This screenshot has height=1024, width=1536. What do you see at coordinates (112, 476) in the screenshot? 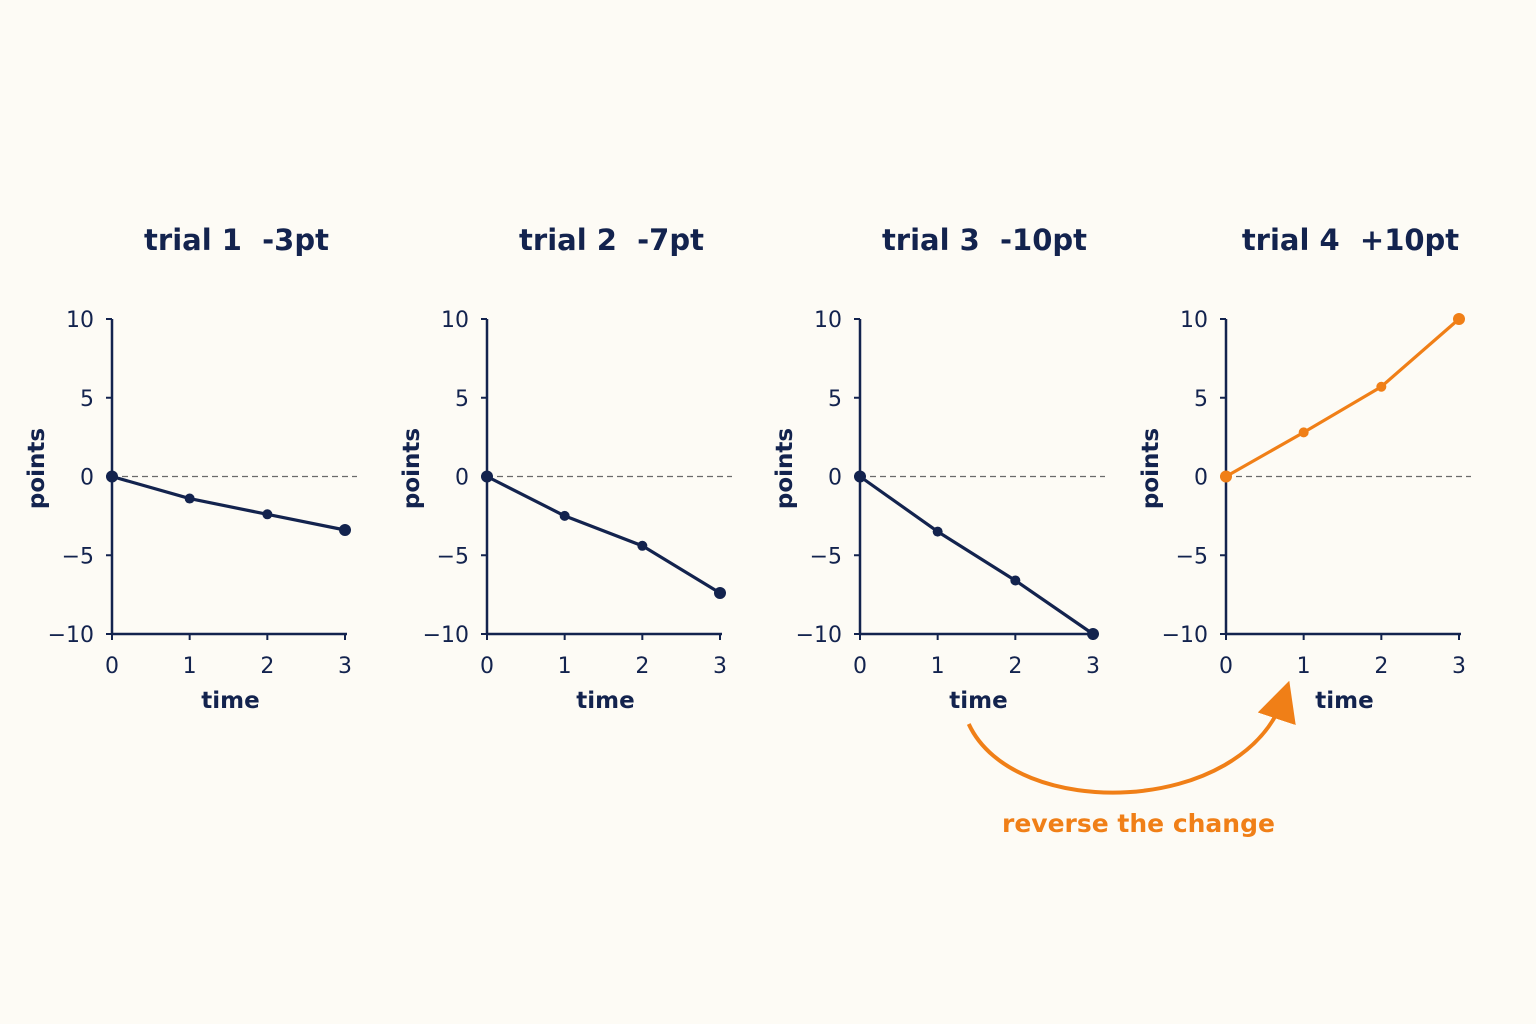
I see `data-point-trial-1-t0` at bounding box center [112, 476].